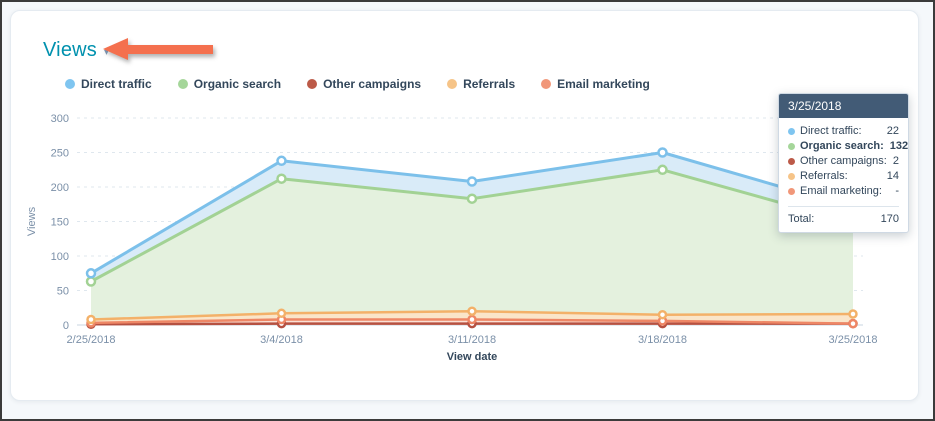  I want to click on annotation-arrow-icon, so click(158, 49).